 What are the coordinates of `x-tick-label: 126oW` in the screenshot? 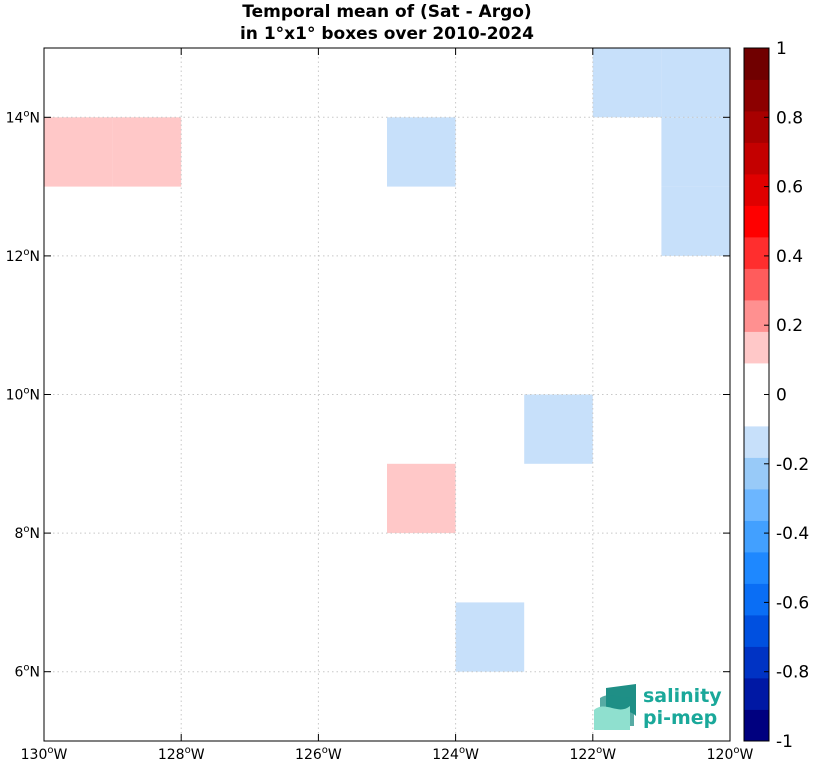 It's located at (318, 754).